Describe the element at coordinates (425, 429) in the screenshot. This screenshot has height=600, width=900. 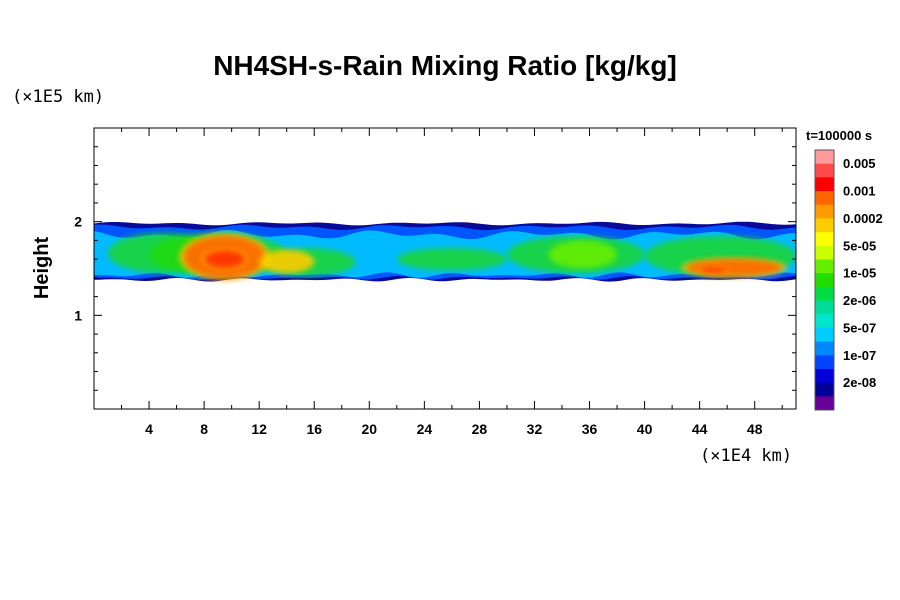
I see `x-tick-label: 24` at that location.